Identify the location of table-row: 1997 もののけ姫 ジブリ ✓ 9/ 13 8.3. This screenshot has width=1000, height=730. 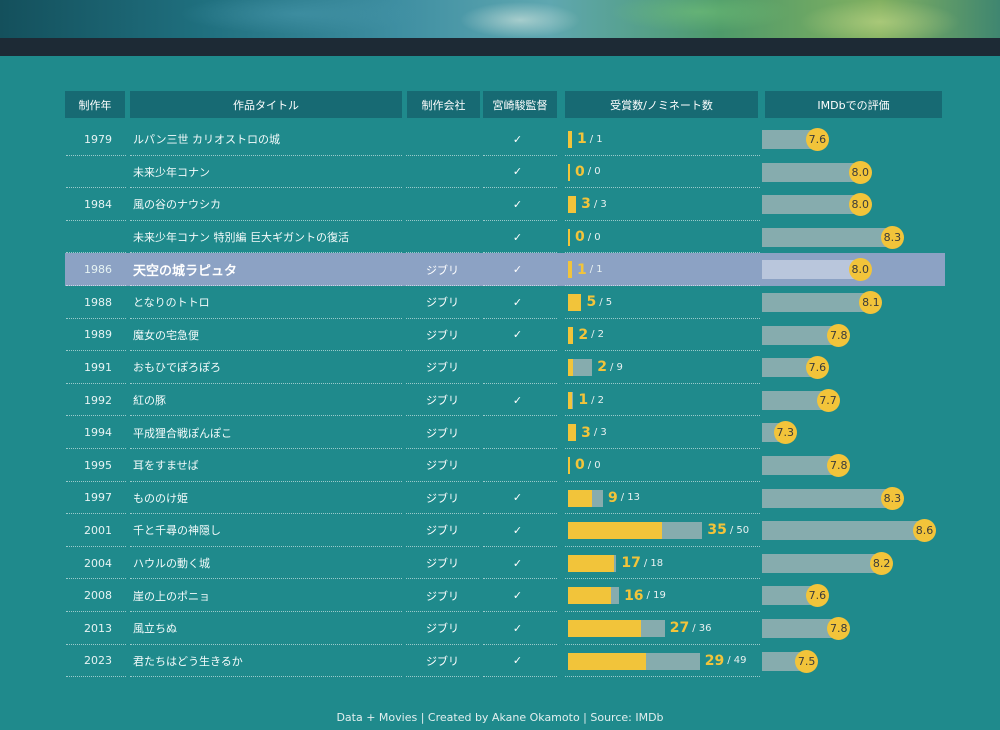
(500, 498).